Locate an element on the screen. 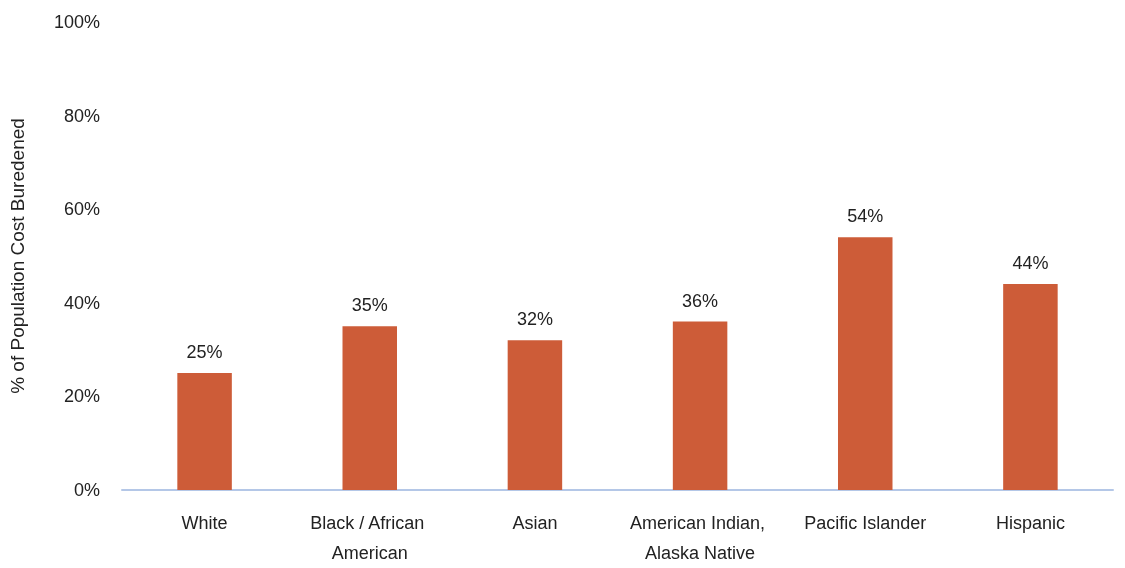  y-tick-label: 40% is located at coordinates (81, 302).